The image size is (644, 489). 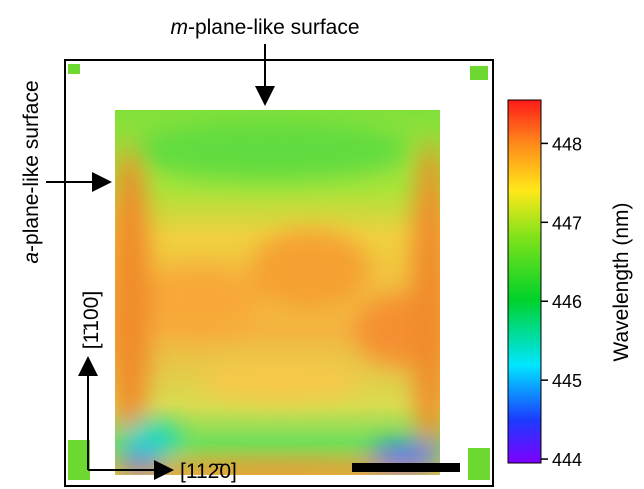 What do you see at coordinates (567, 460) in the screenshot?
I see `tick-label: 444` at bounding box center [567, 460].